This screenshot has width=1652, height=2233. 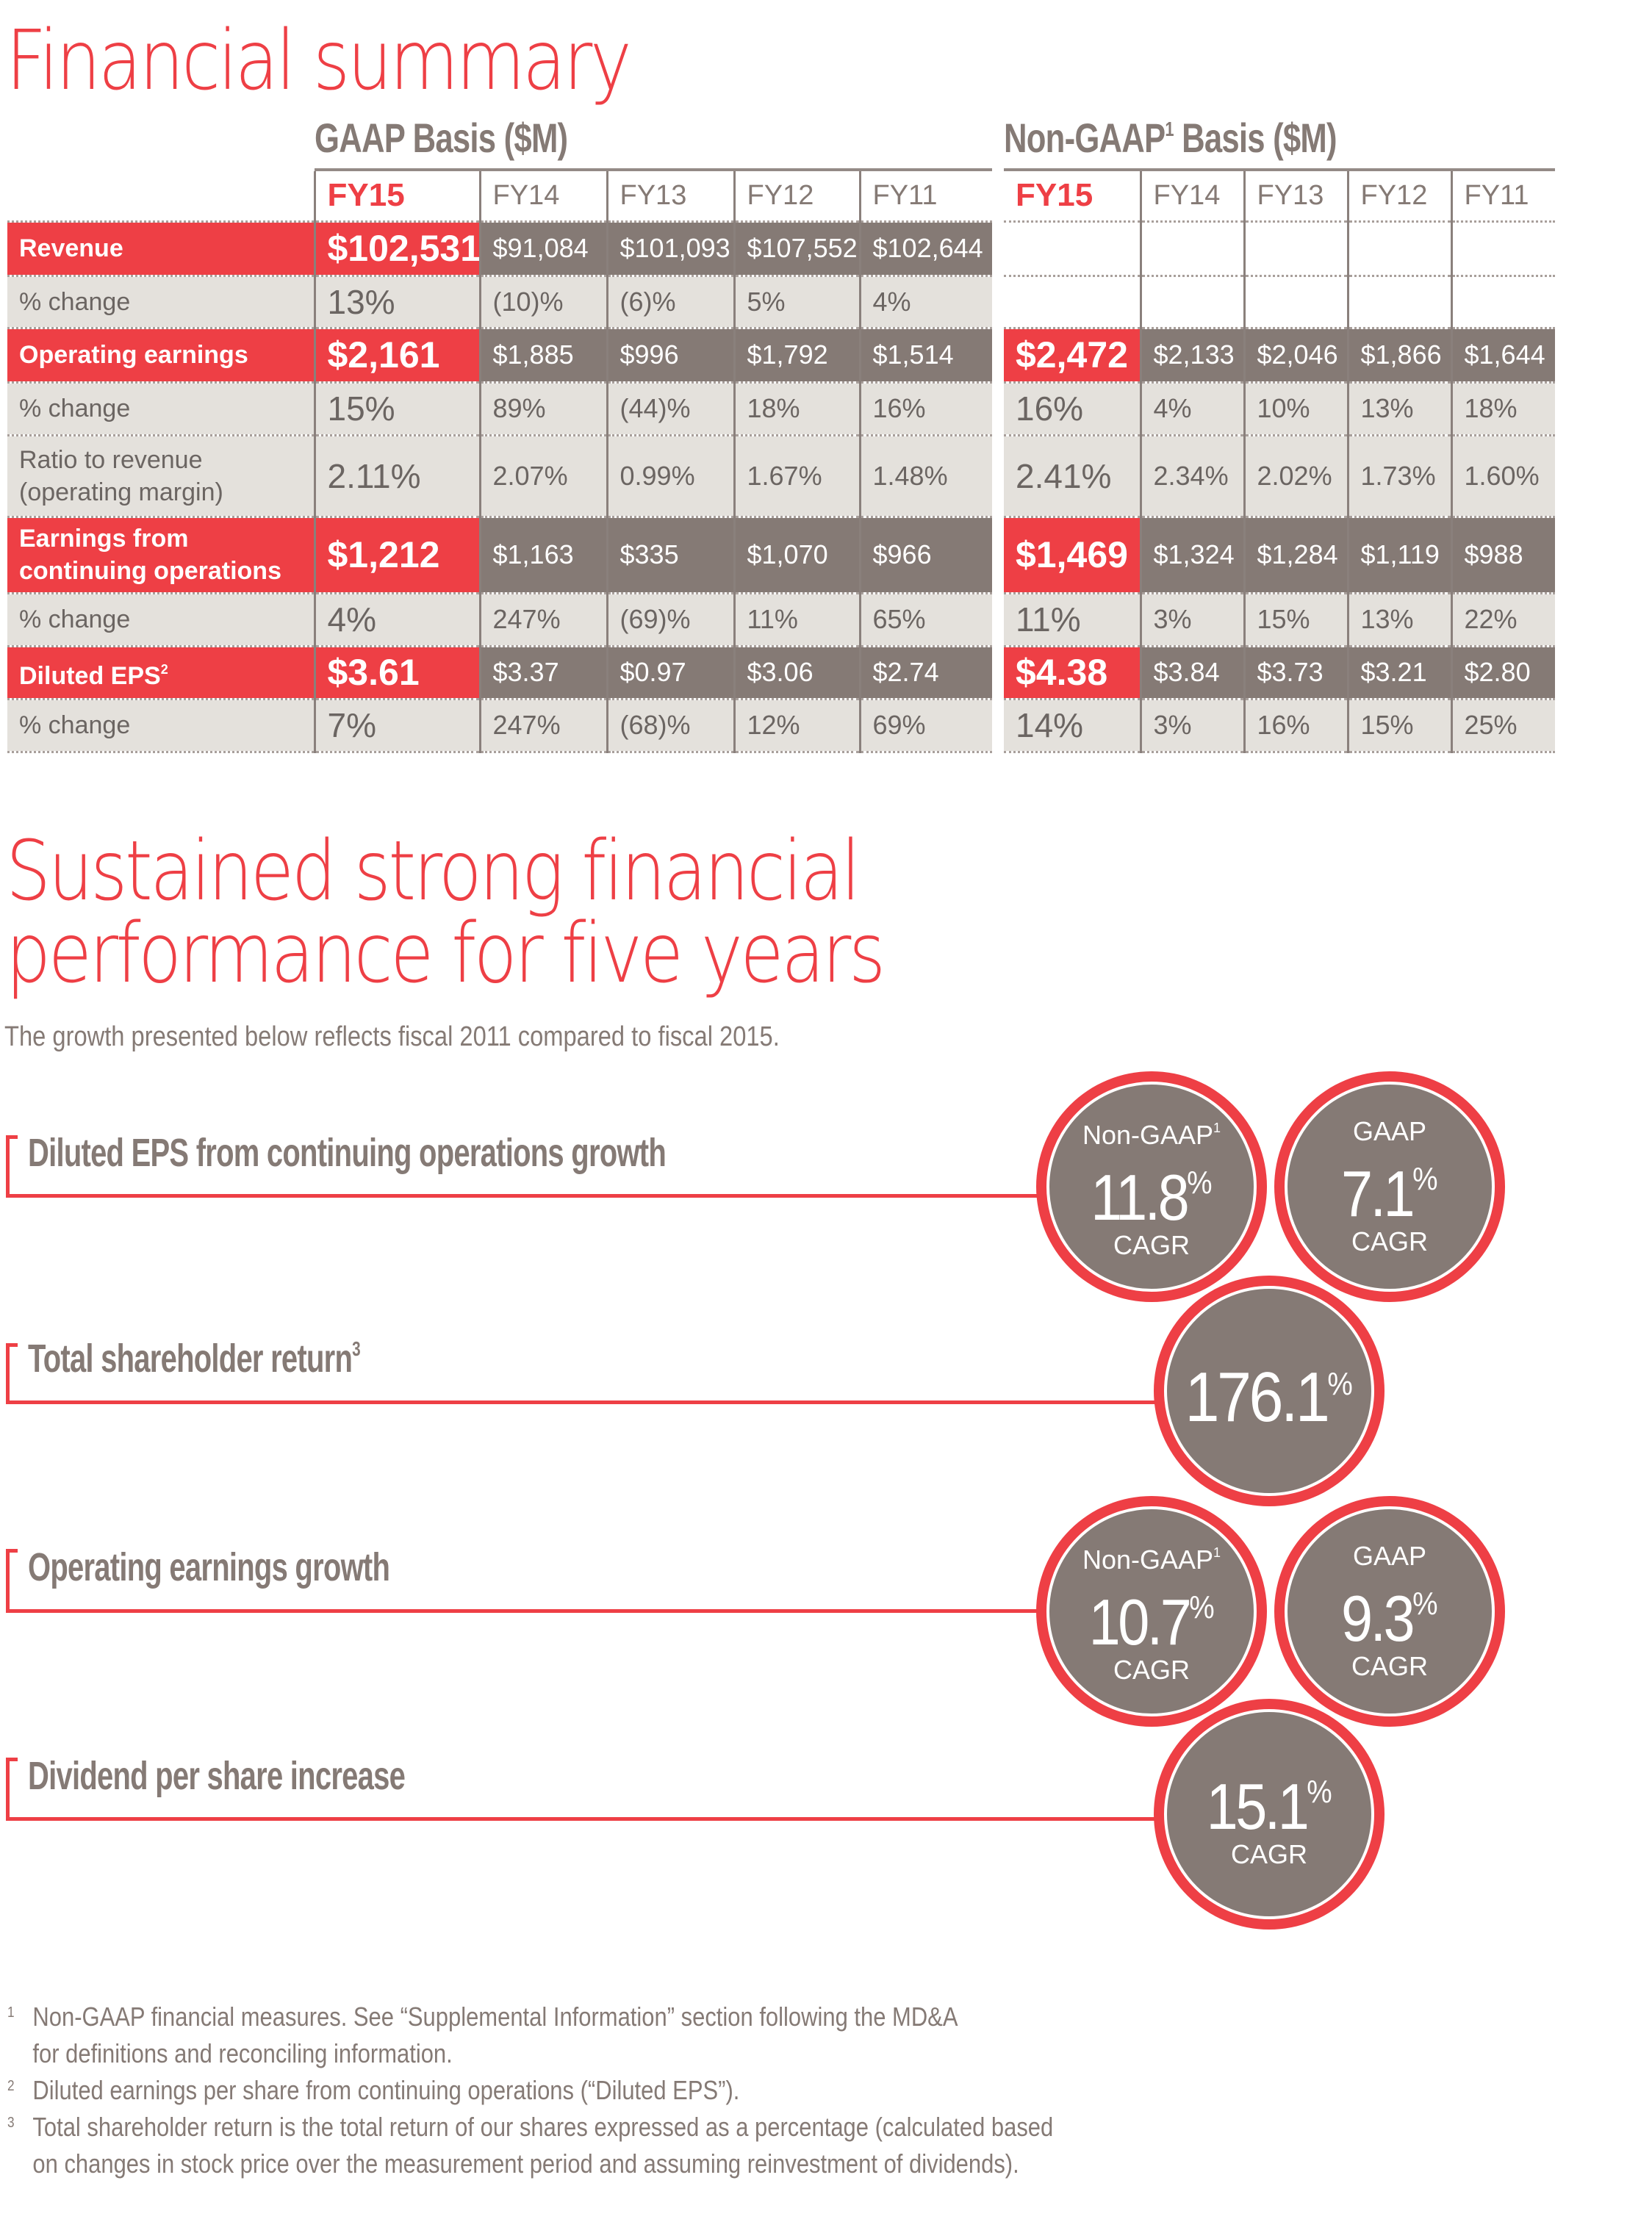 What do you see at coordinates (104, 539) in the screenshot?
I see `row-label-line1: Earnings from` at bounding box center [104, 539].